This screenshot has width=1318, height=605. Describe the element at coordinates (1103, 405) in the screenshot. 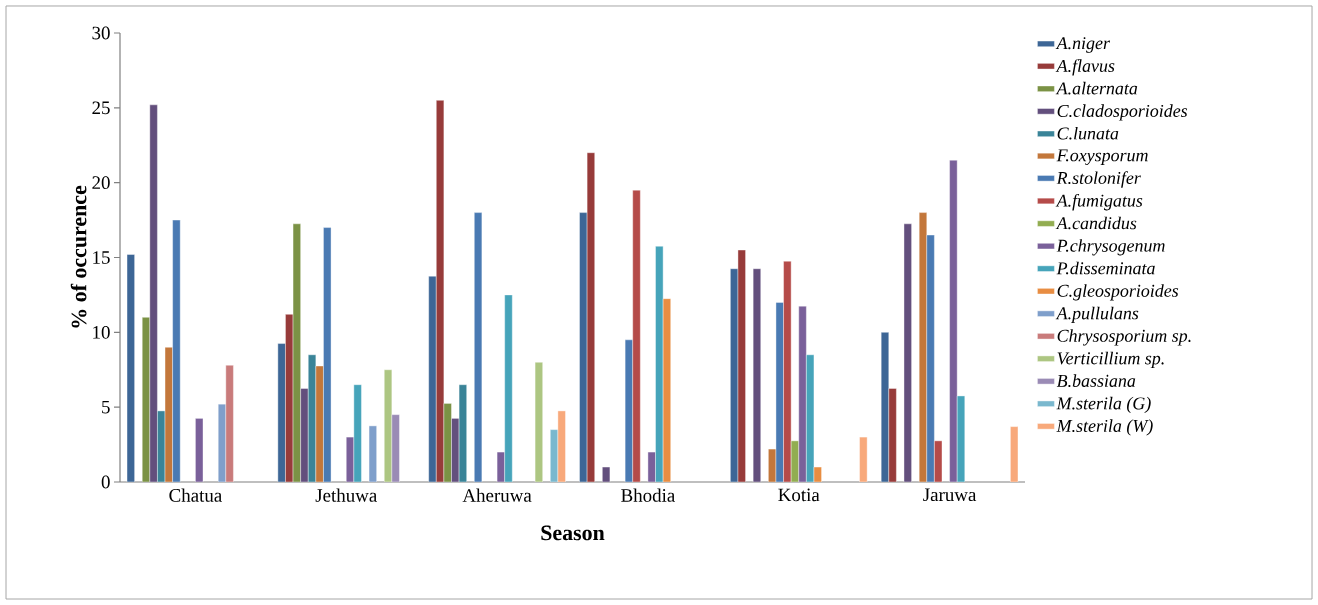

I see `legend-label: M.sterila (G)` at that location.